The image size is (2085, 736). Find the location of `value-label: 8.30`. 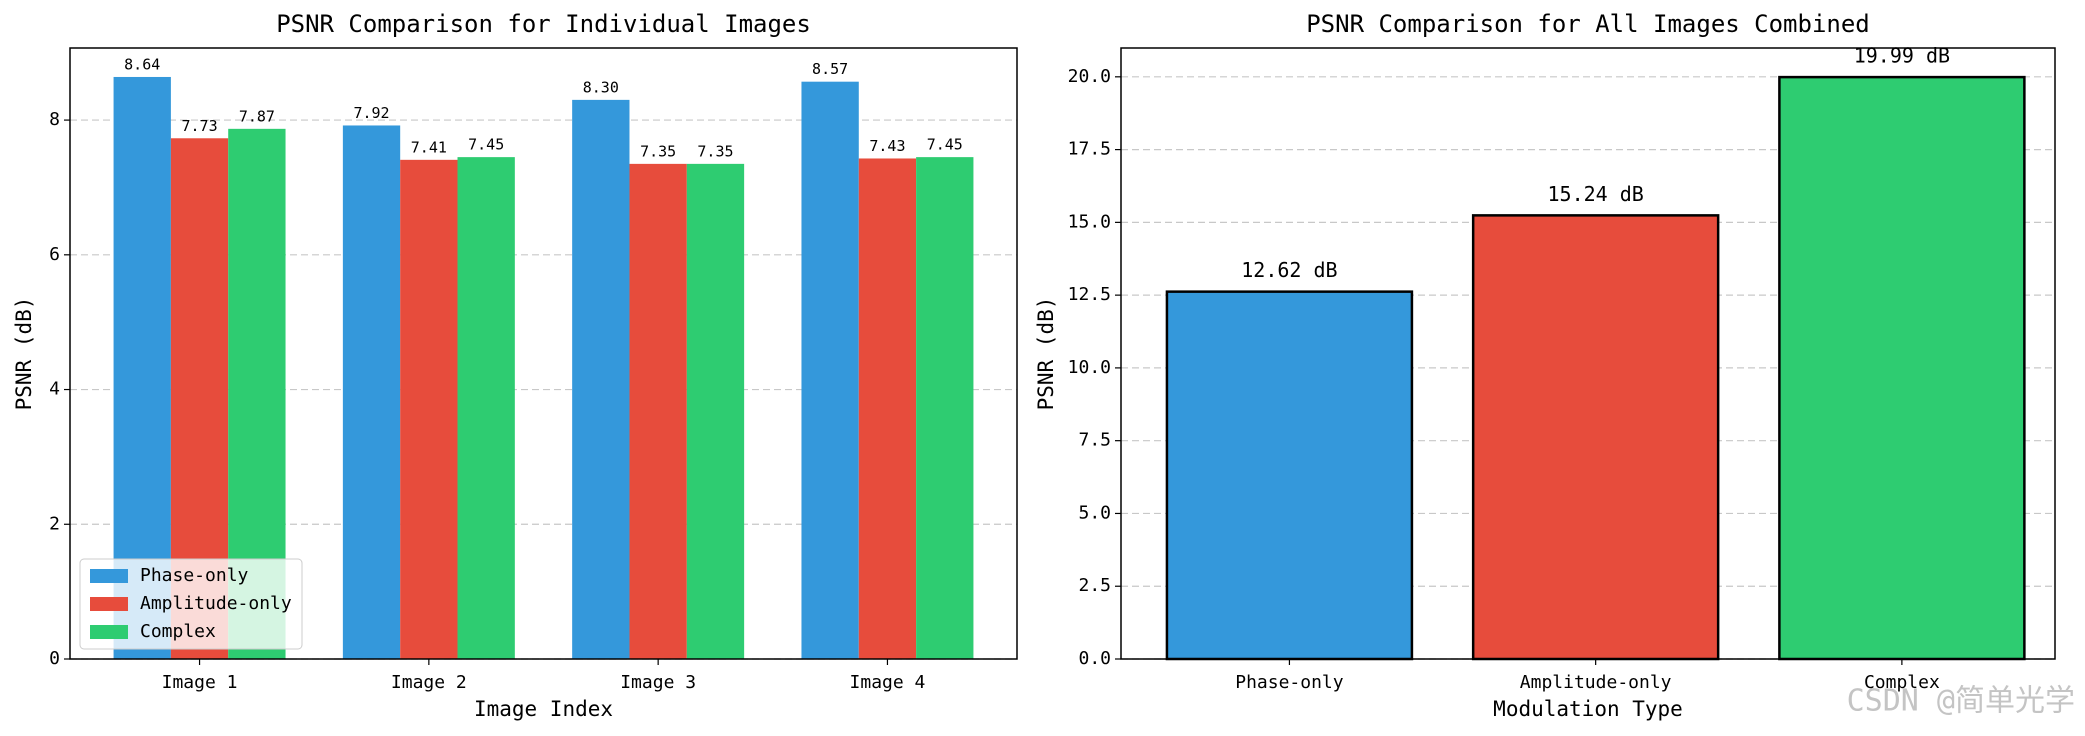

value-label: 8.30 is located at coordinates (601, 87).